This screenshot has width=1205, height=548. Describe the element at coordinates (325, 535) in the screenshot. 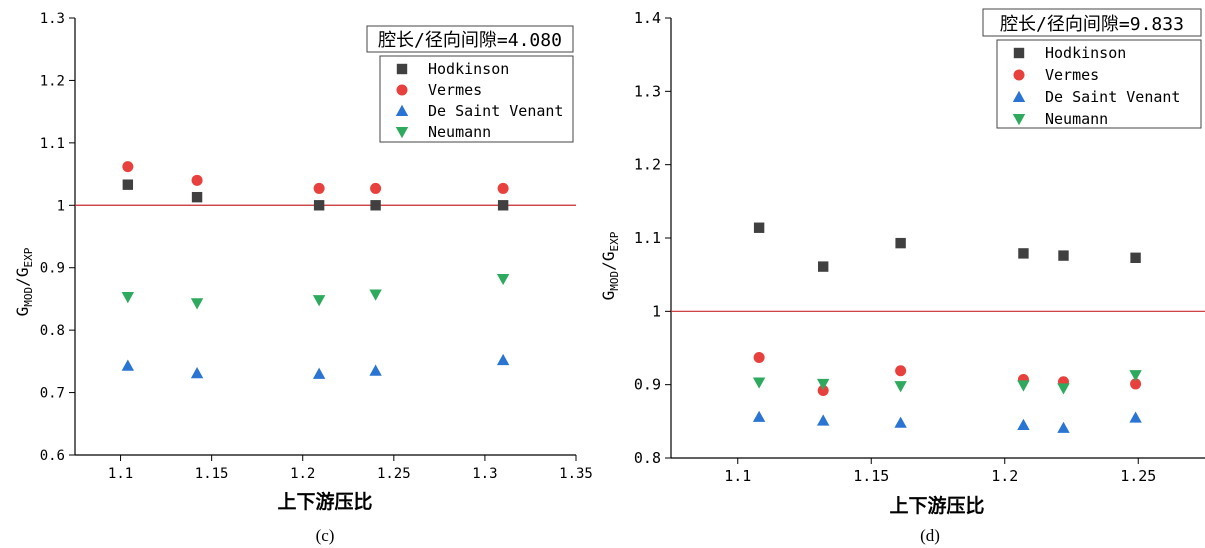

I see `panel-label: (c)` at that location.